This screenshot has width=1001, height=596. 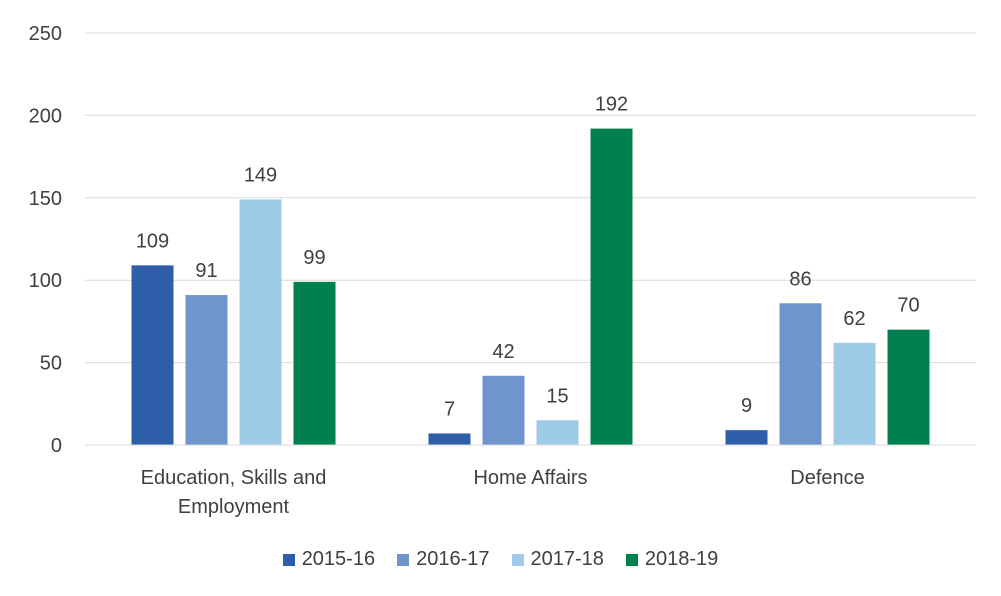 I want to click on x-tick-label: Home Affairs, so click(x=530, y=478).